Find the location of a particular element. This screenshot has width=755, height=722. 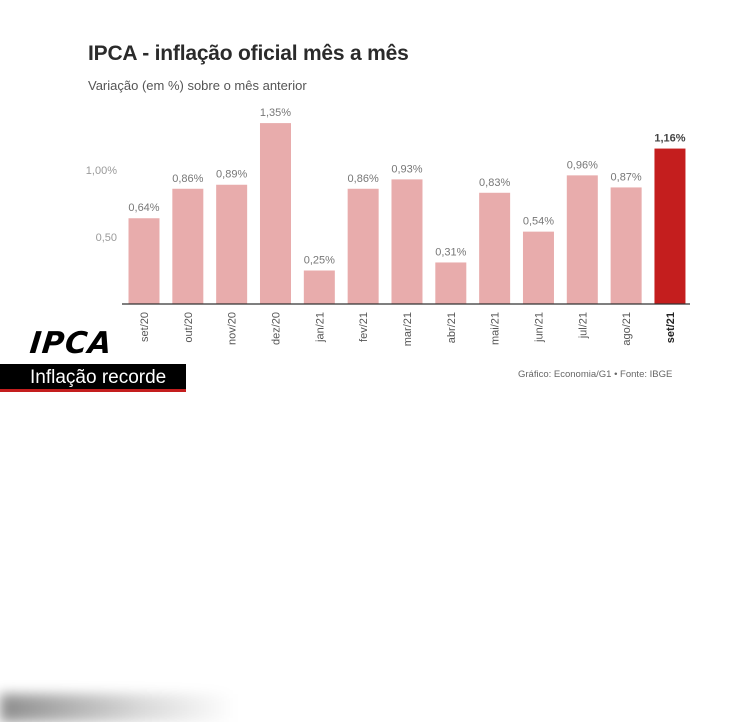

chart-subtitle: Variação (em %) sobre o mês anterior is located at coordinates (197, 85).